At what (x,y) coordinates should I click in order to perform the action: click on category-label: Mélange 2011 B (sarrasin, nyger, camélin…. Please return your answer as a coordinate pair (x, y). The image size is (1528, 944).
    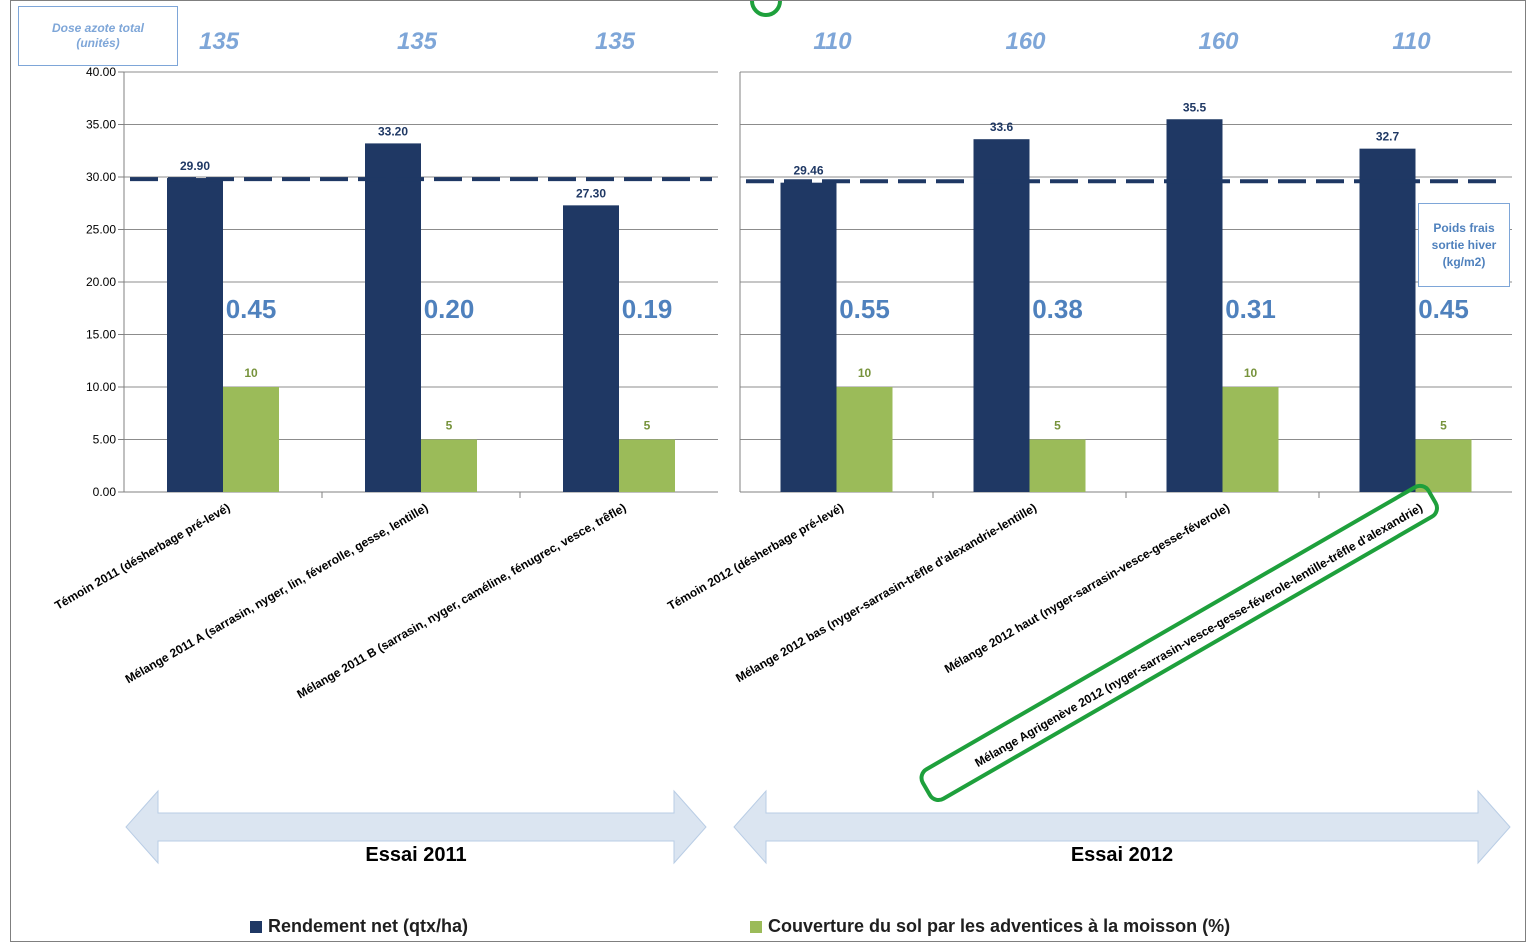
    Looking at the image, I should click on (462, 600).